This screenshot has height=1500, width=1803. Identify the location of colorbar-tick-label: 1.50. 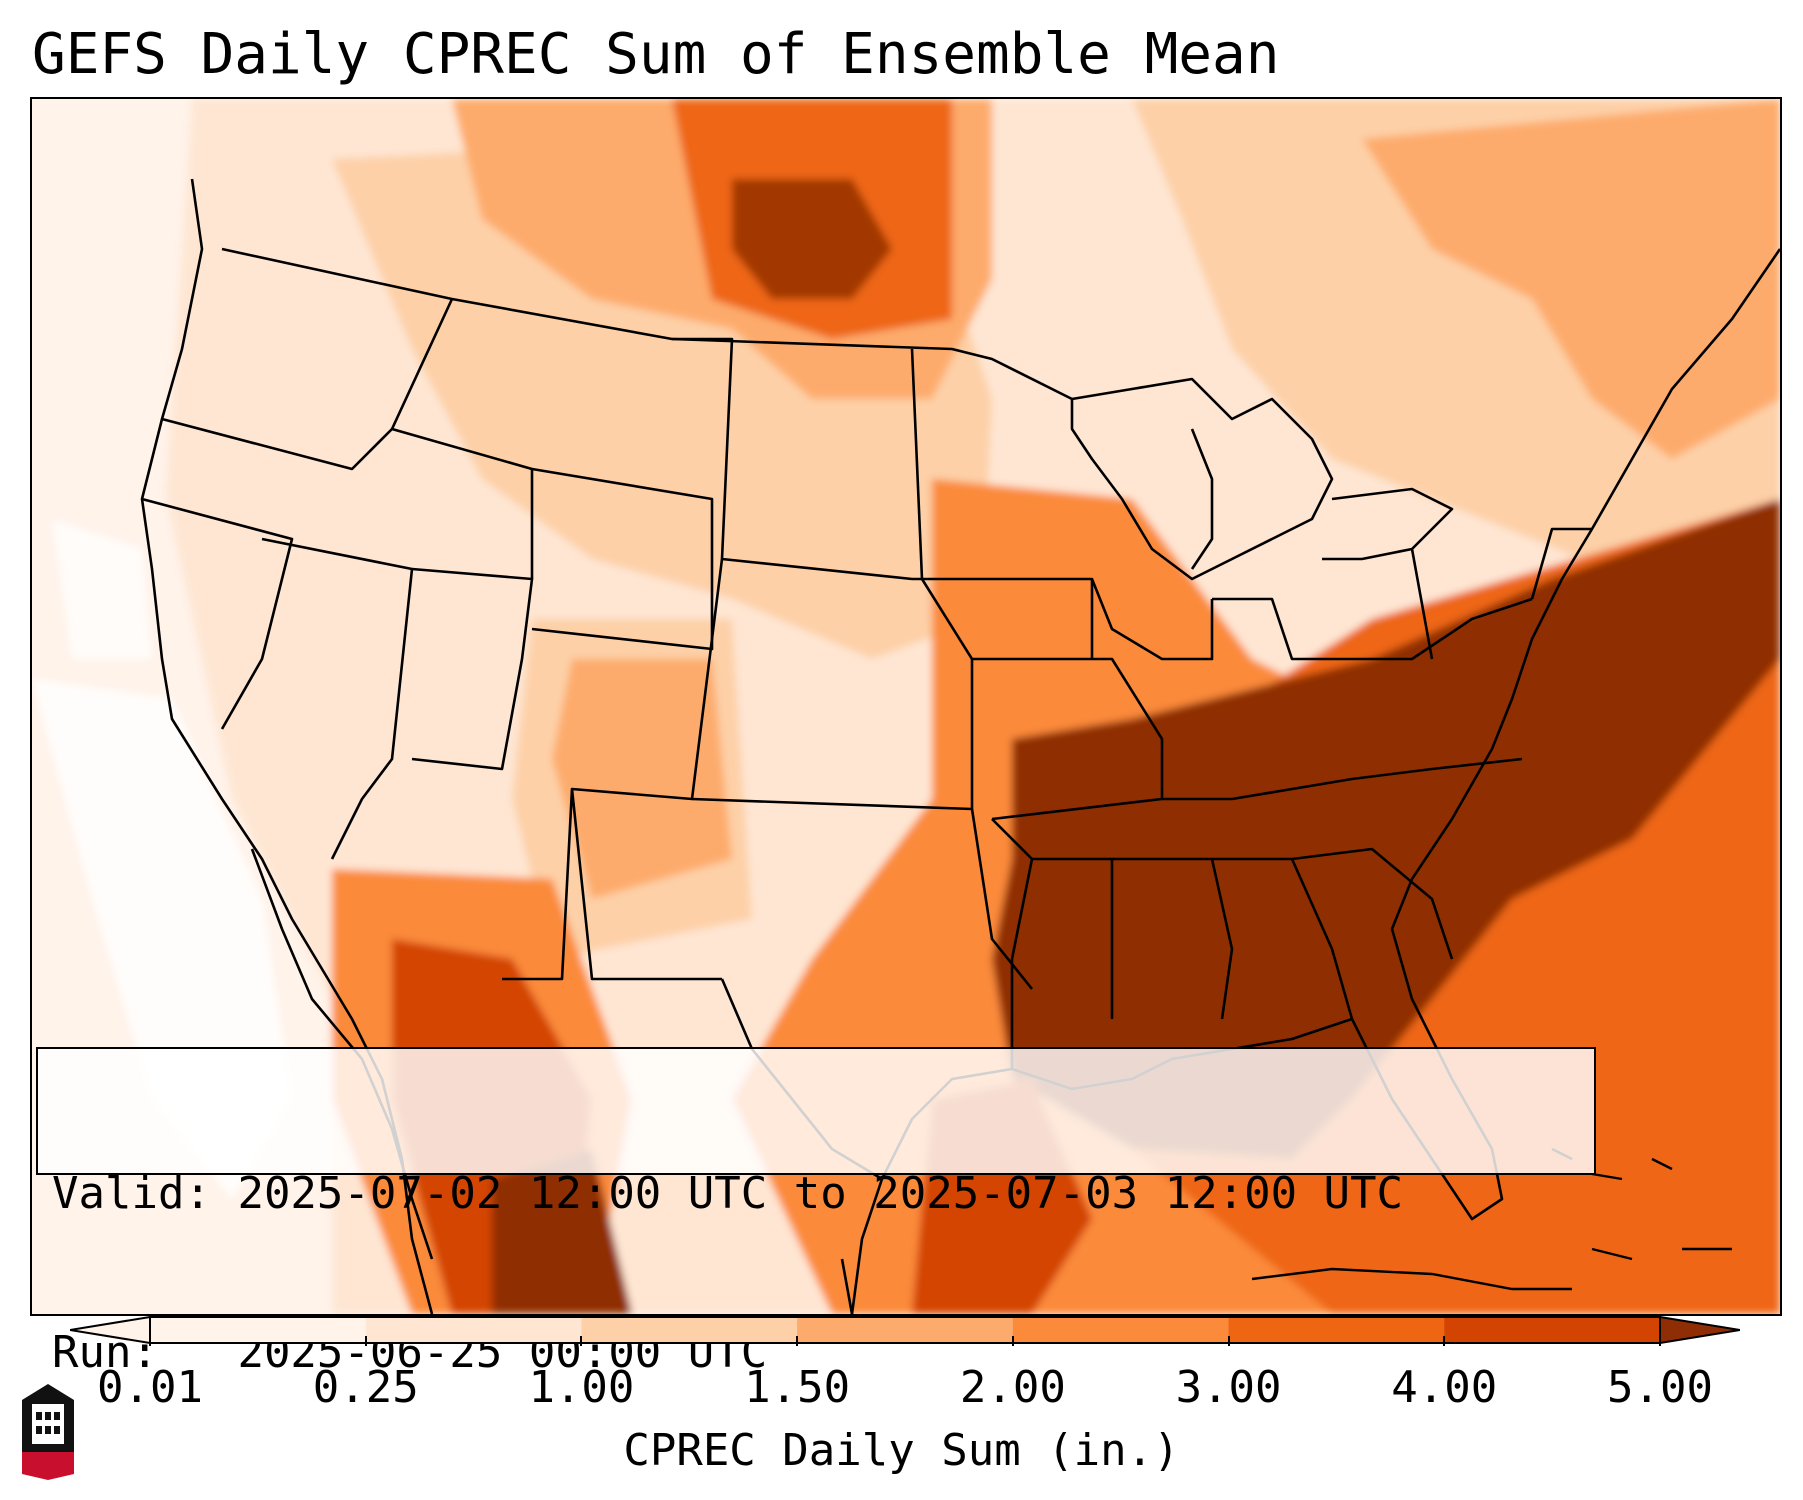
(797, 1387).